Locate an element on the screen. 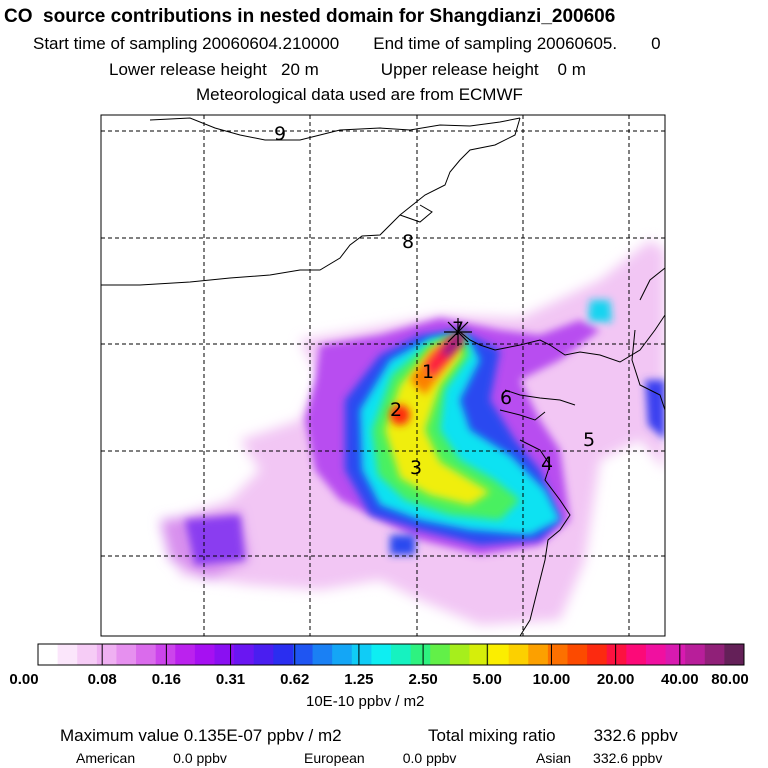 The height and width of the screenshot is (768, 768). total-mixing-ratio: Total mixing ratio 332.6 ppbv is located at coordinates (553, 736).